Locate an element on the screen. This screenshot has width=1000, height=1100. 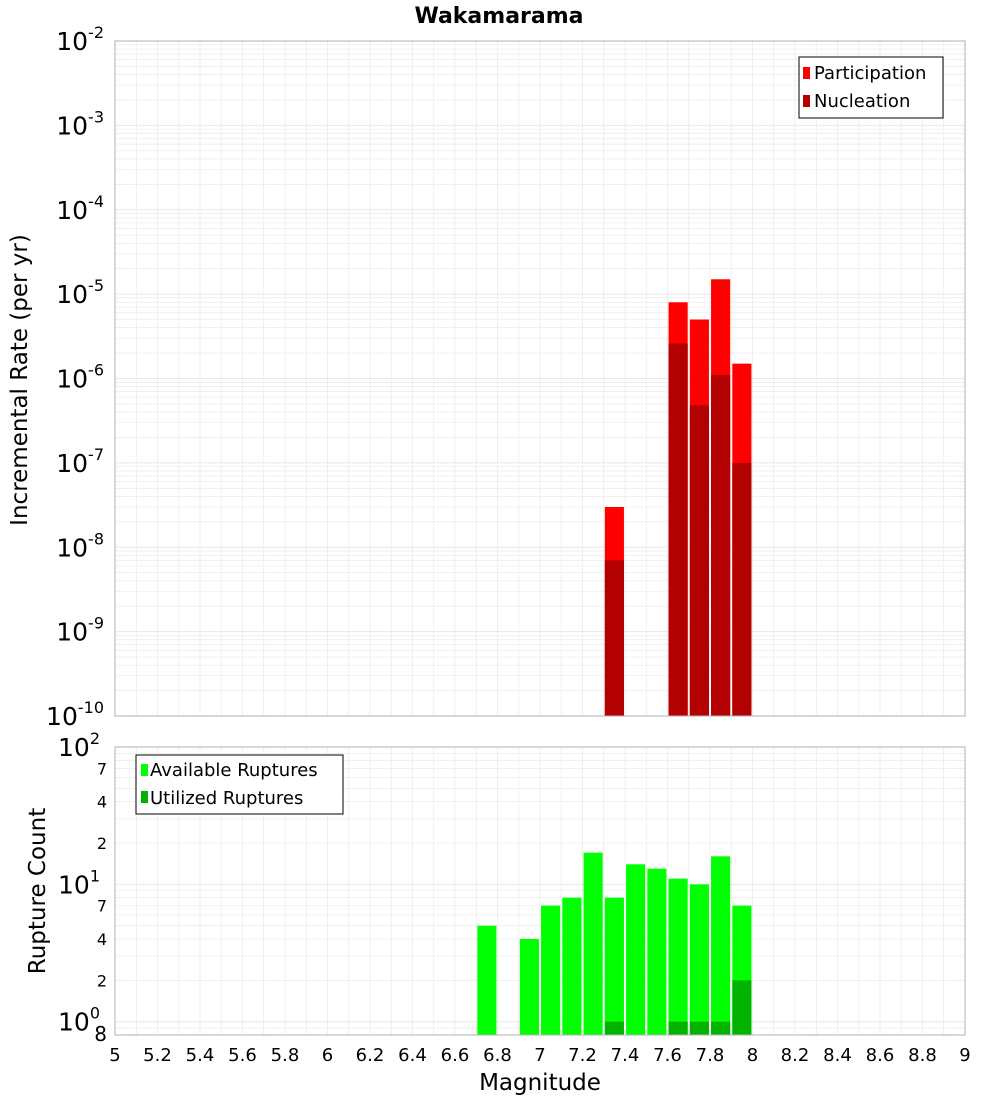
y-tick-label: 10⁻⁸ is located at coordinates (80, 545).